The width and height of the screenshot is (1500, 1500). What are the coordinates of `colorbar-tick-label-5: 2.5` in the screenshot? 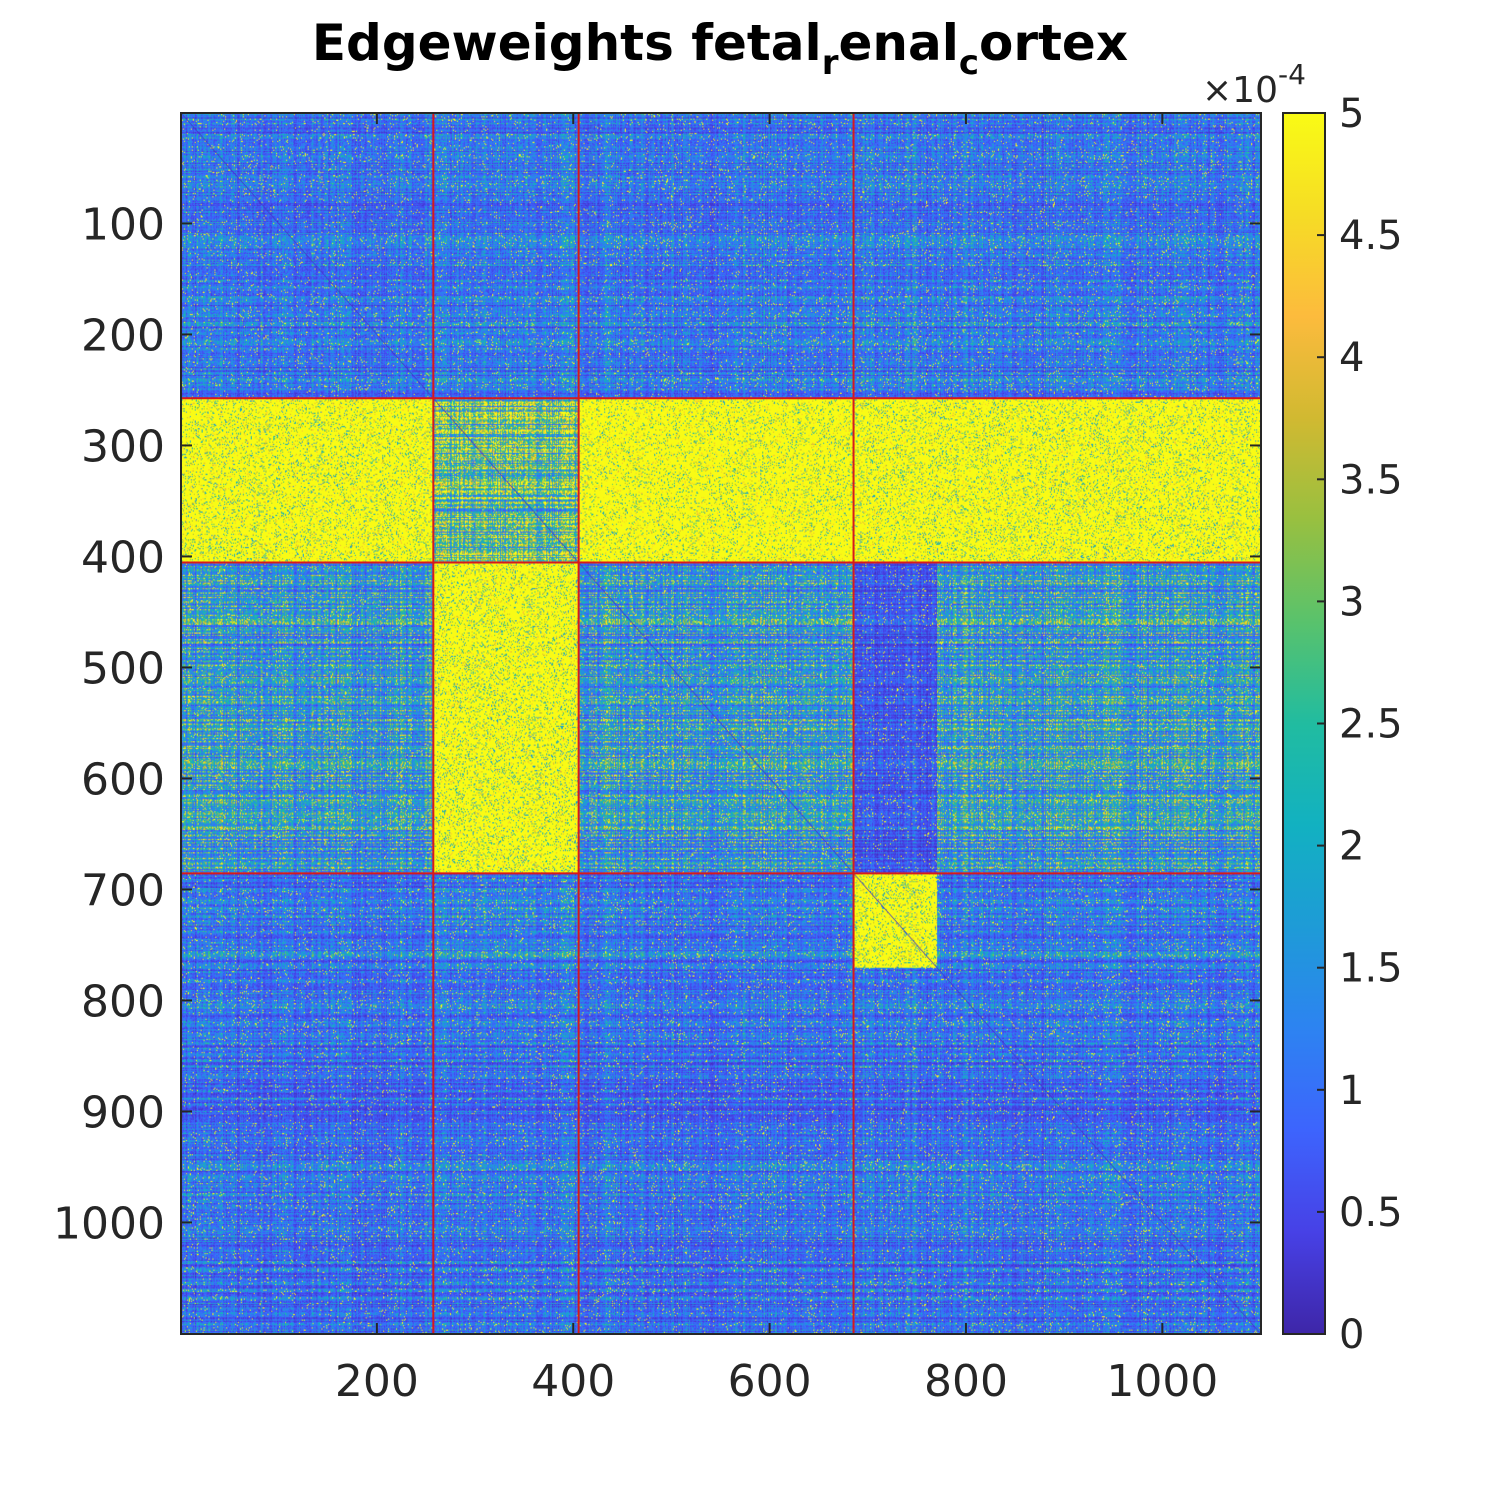 It's located at (1371, 725).